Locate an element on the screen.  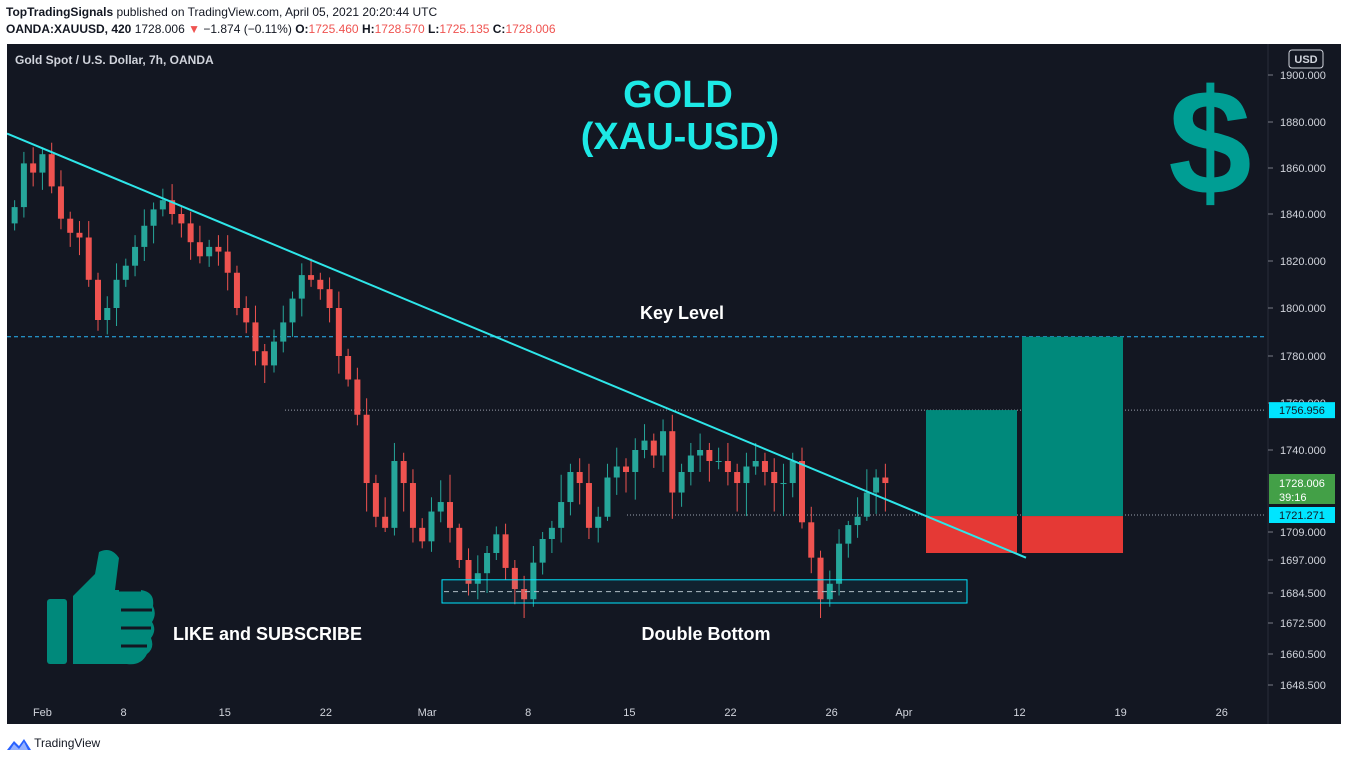
currency-label: USD is located at coordinates (1305, 60).